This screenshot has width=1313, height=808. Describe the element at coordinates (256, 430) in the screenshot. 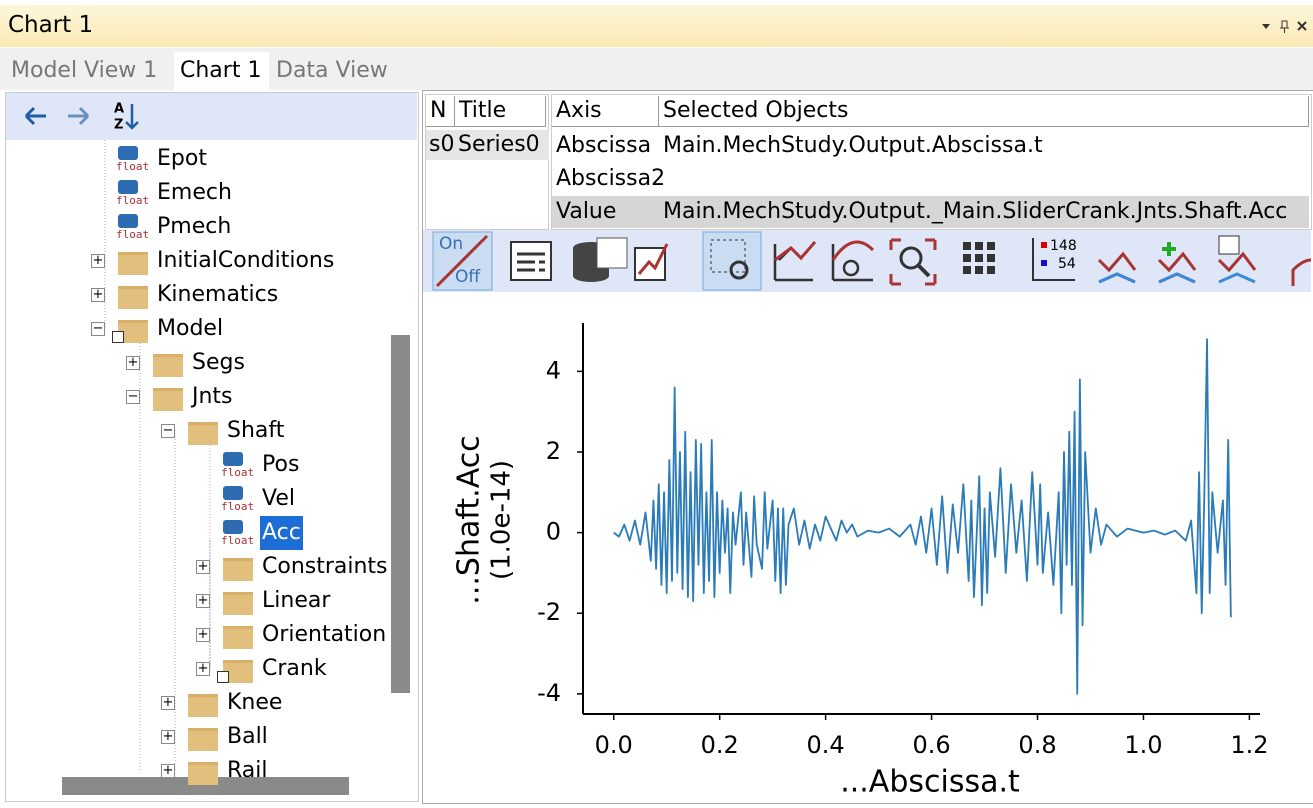

I see `tree-item: Shaft` at that location.